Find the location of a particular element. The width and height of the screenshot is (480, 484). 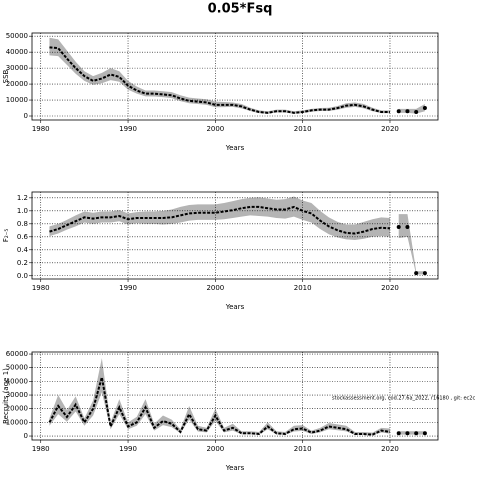

y-tick-label: 0.2 is located at coordinates (22, 263).